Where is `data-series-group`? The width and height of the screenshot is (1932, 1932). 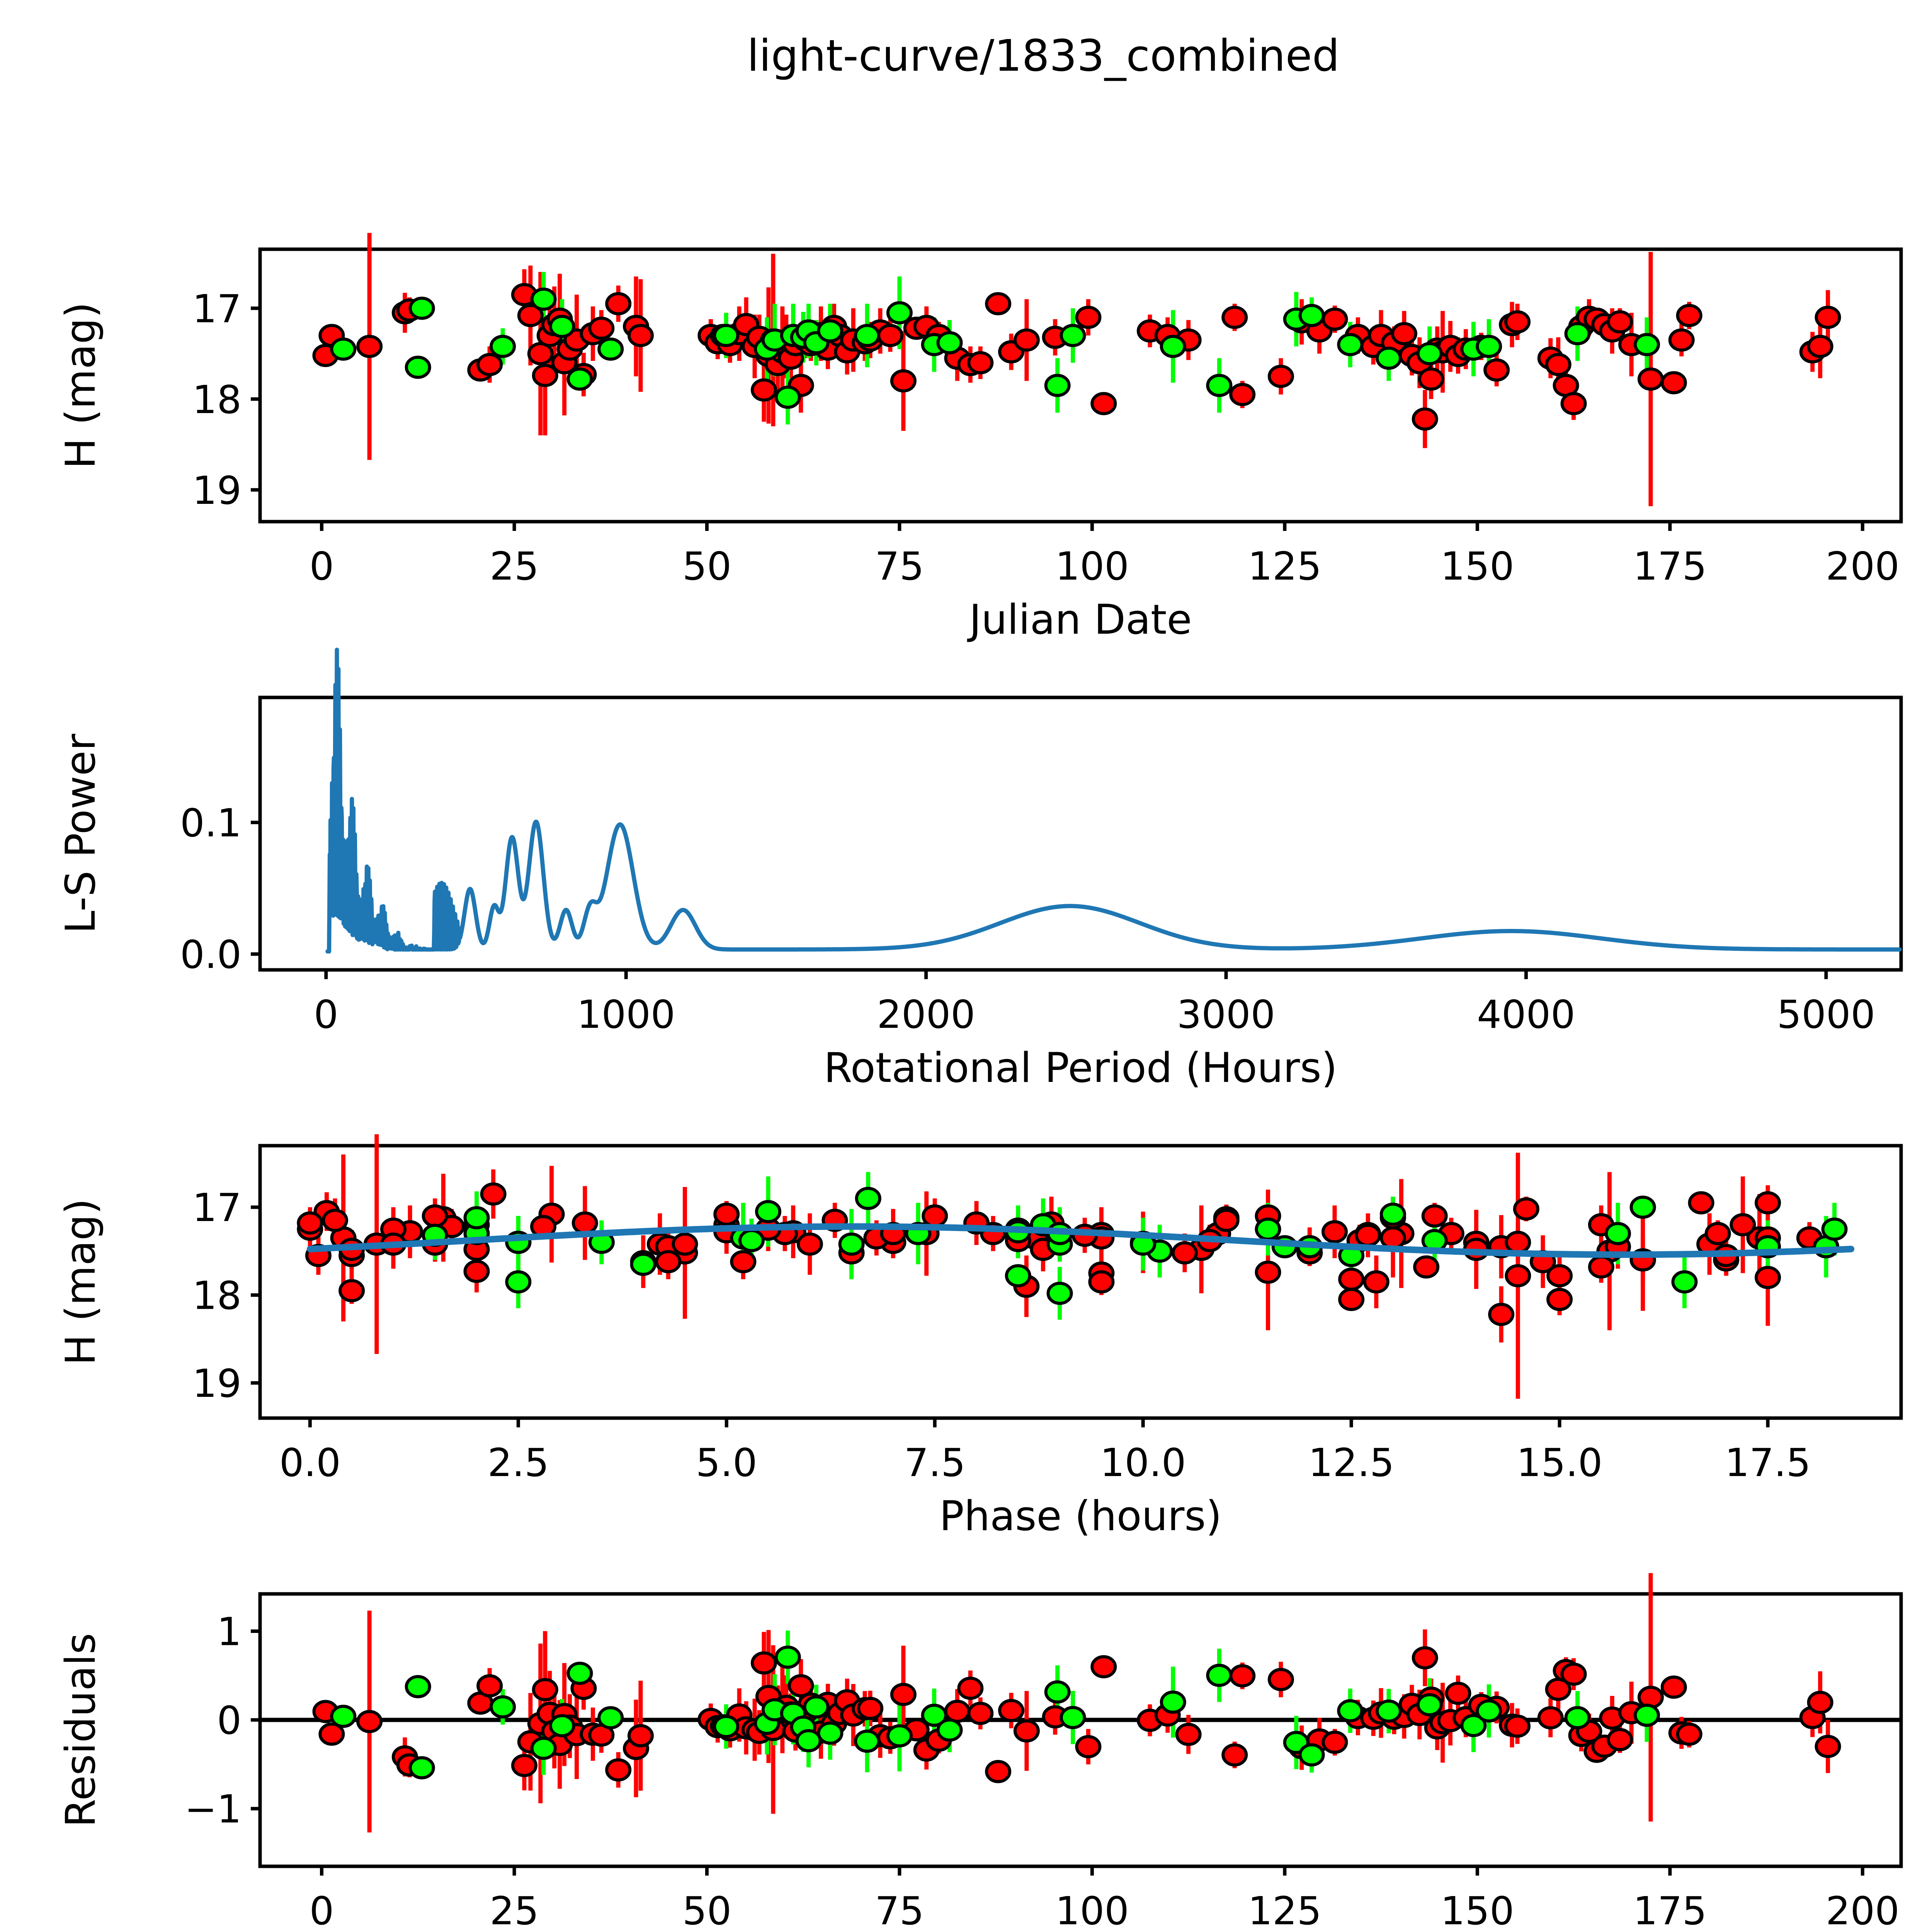
data-series-group is located at coordinates (1077, 370).